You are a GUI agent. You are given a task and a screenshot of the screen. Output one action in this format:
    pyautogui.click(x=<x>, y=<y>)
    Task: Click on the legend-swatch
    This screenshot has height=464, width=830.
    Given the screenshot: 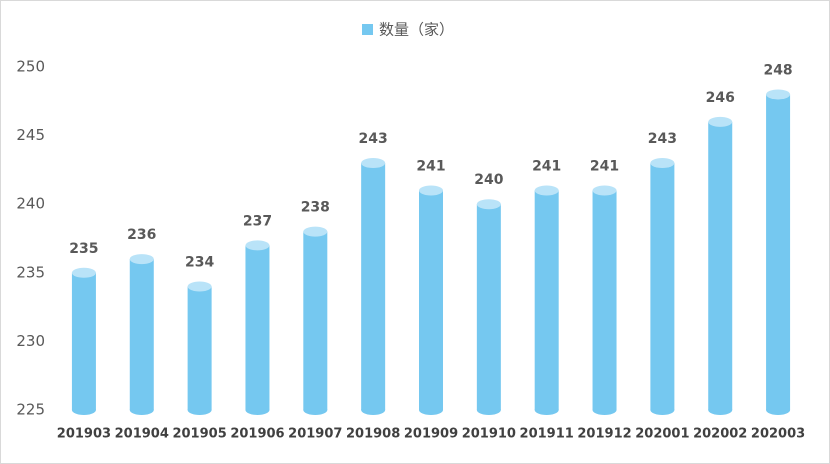 What is the action you would take?
    pyautogui.click(x=367, y=29)
    